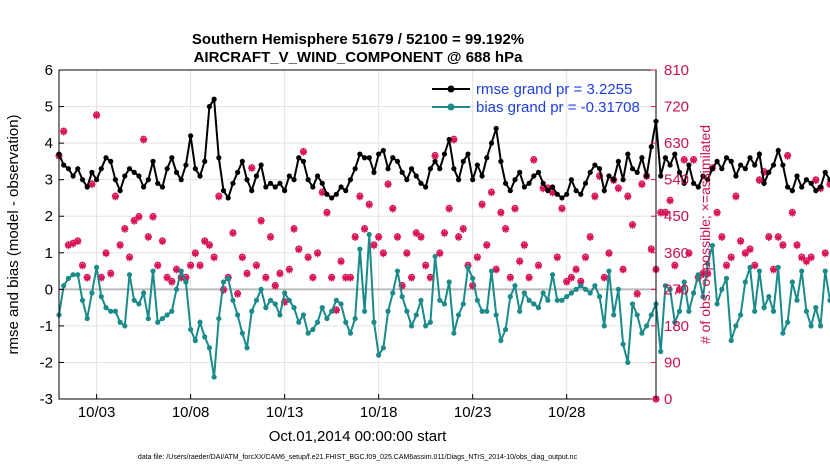  I want to click on y2-tick-label: 270, so click(676, 289).